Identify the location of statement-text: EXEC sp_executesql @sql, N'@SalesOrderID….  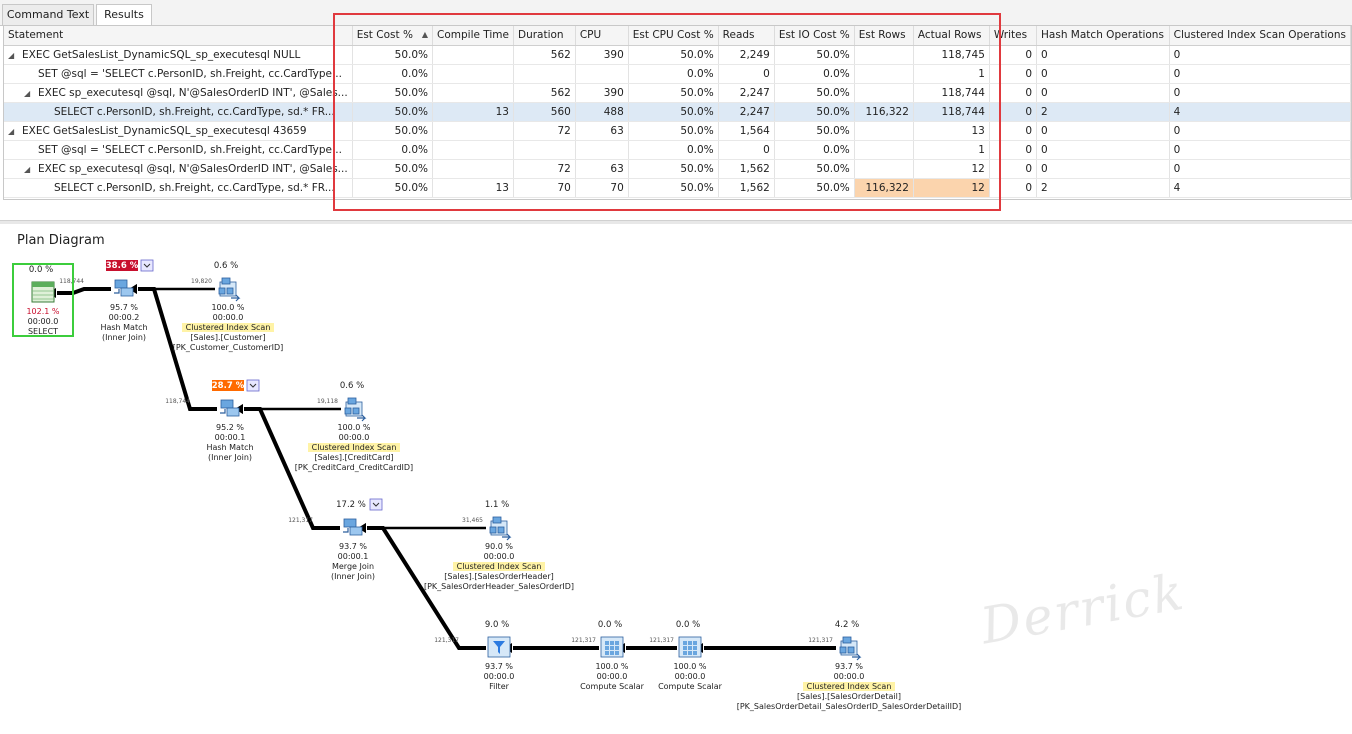
(193, 168).